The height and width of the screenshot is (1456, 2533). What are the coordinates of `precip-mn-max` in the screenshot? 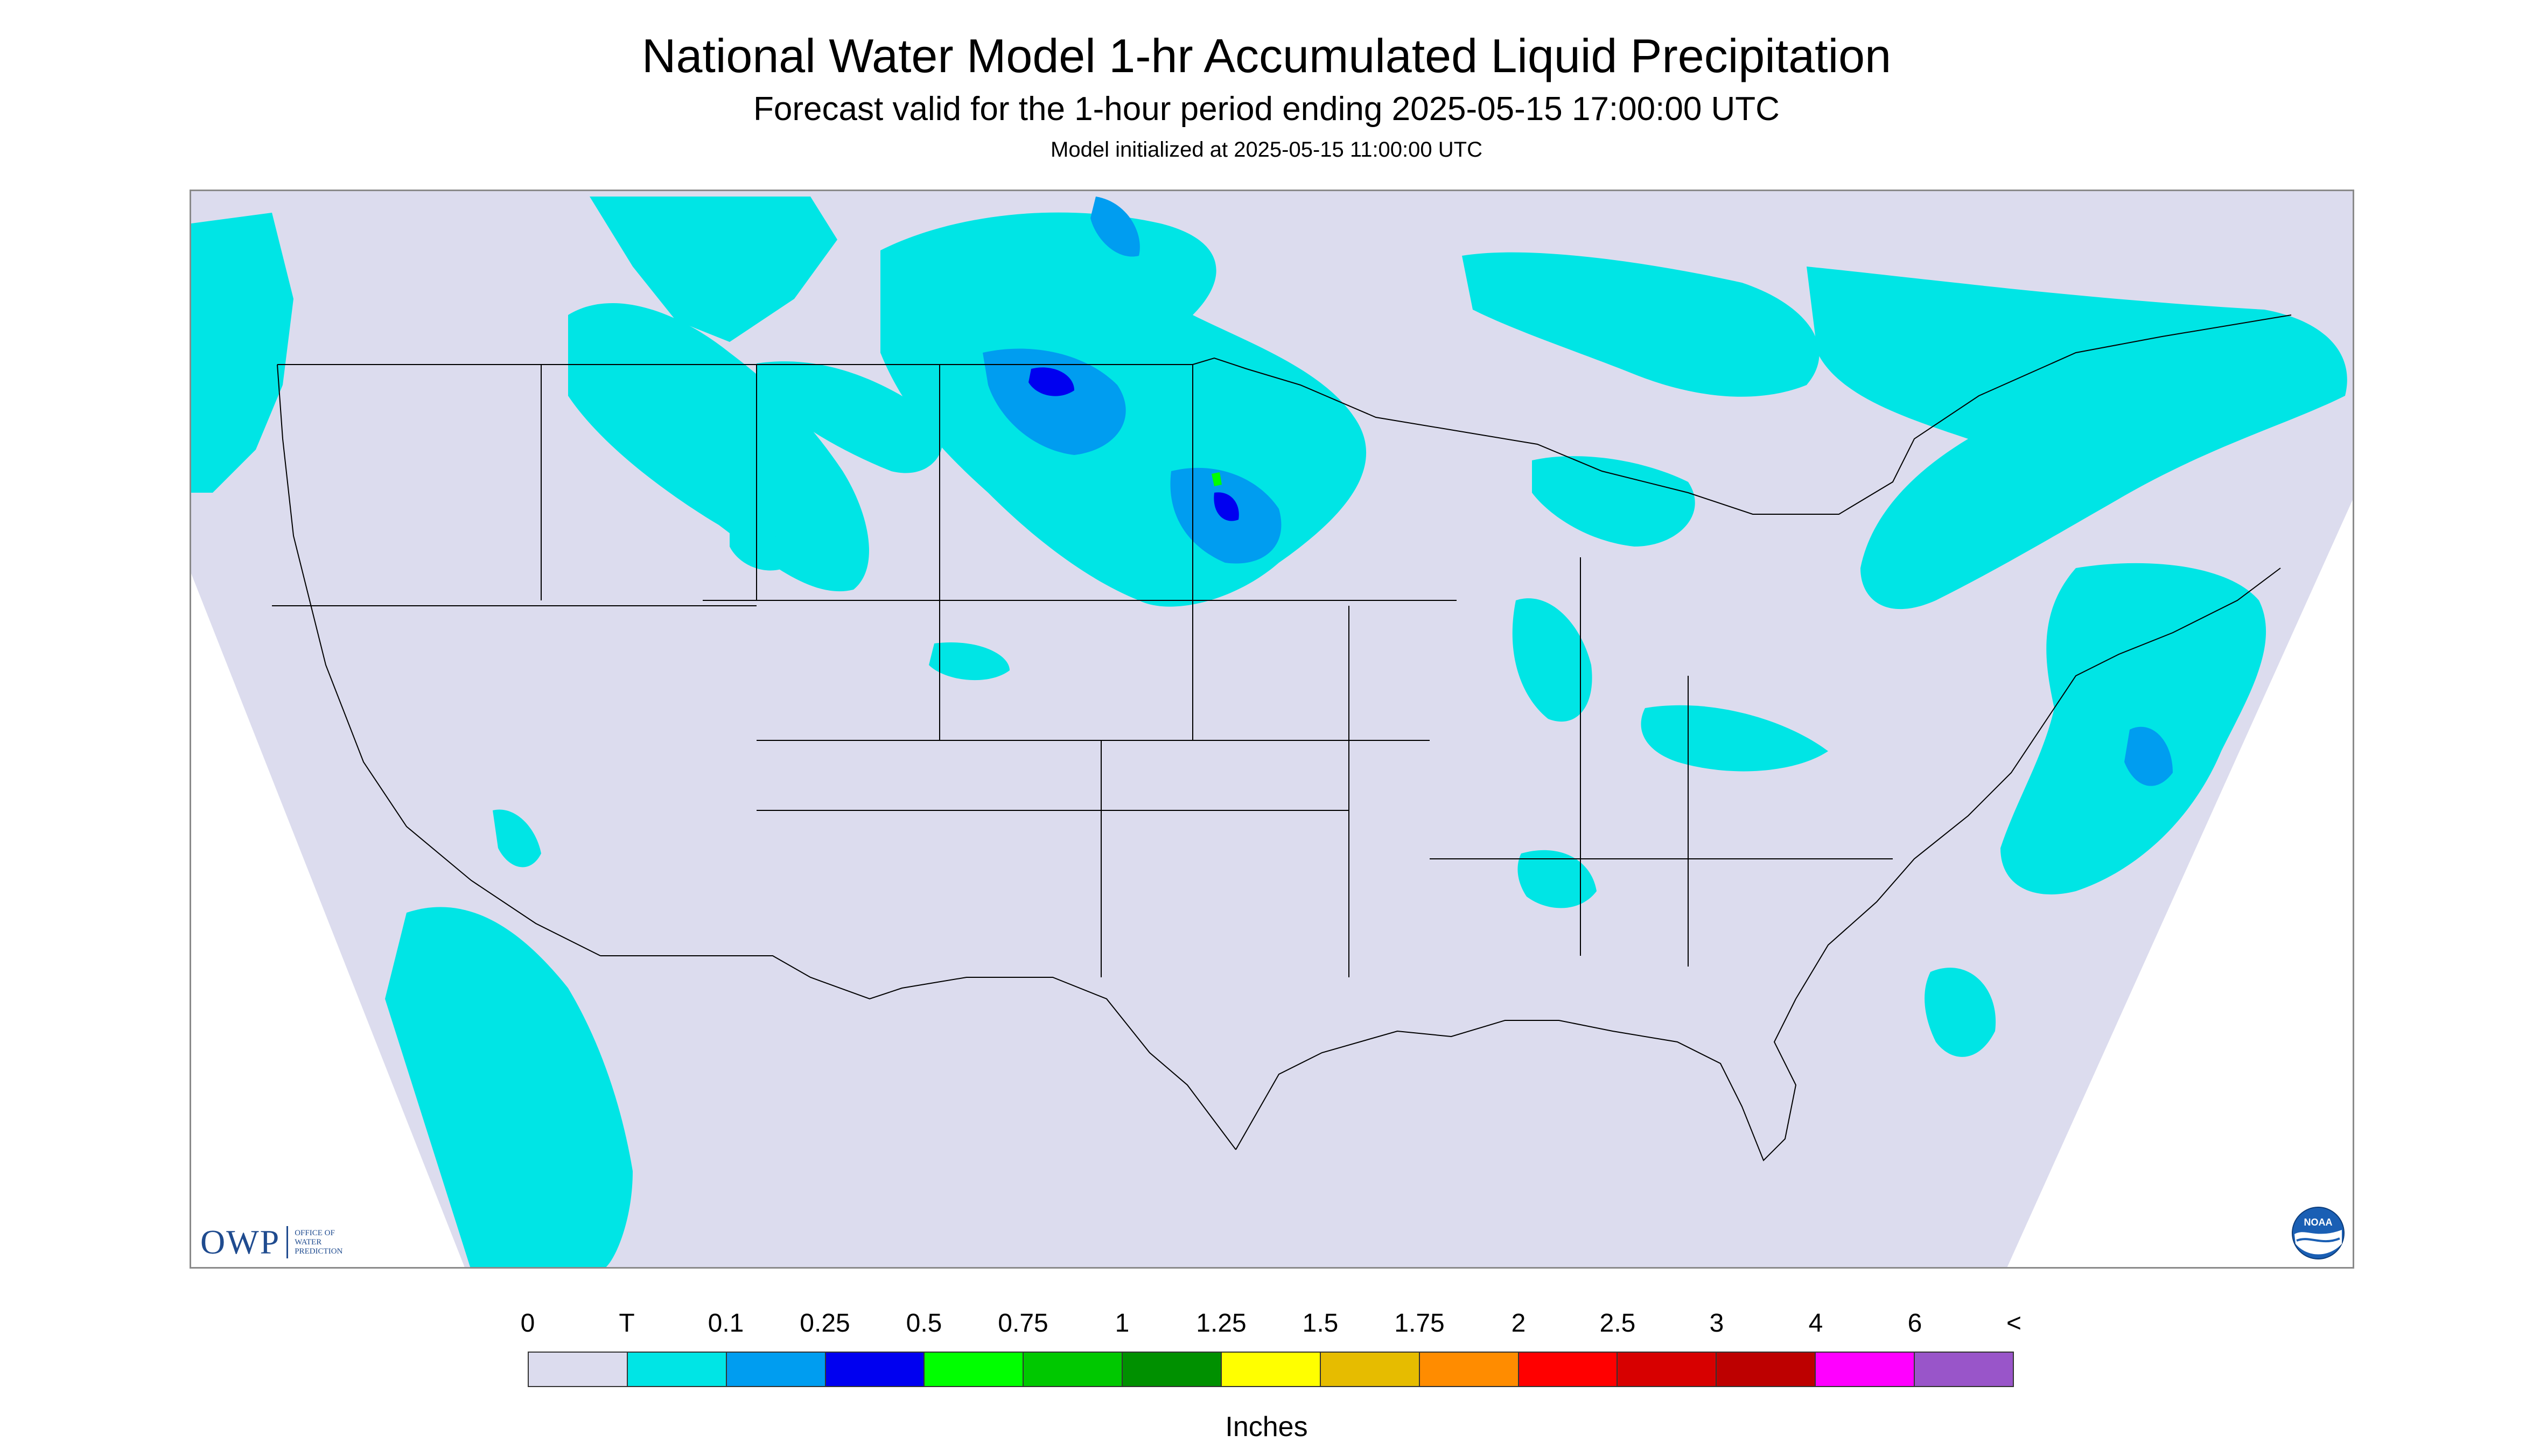 It's located at (1226, 506).